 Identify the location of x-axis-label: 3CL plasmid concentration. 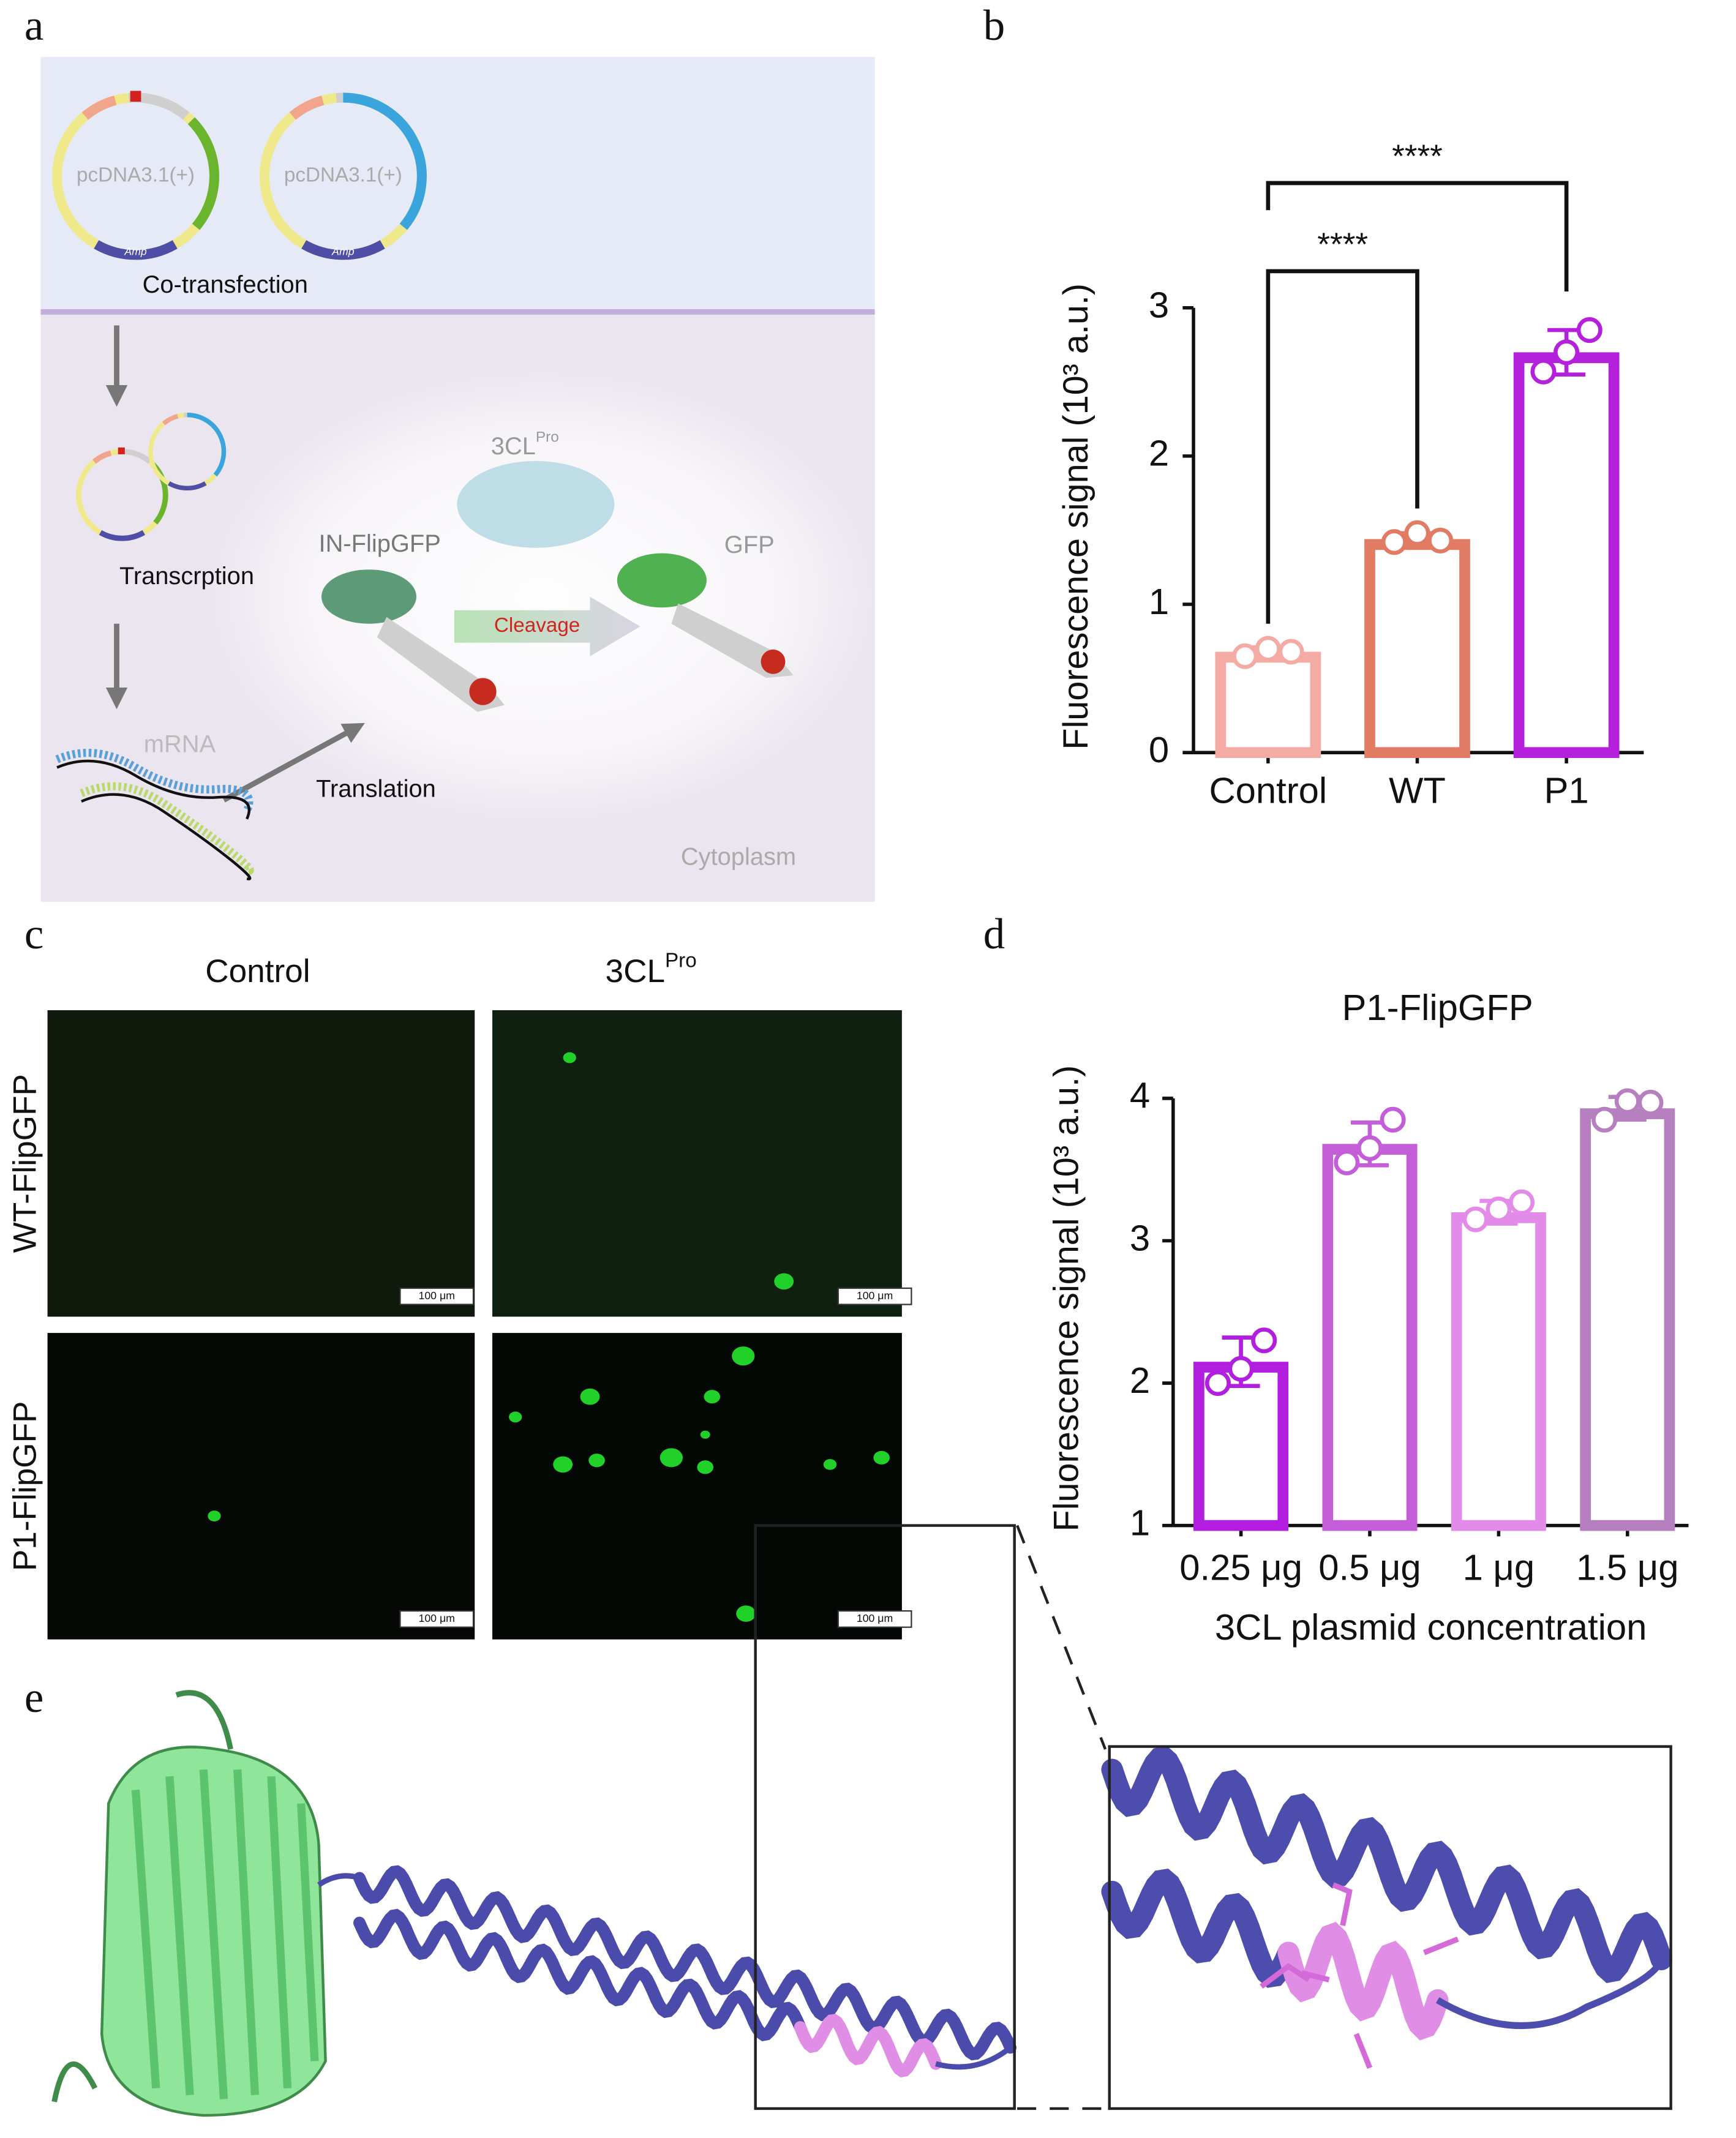
(1431, 1628).